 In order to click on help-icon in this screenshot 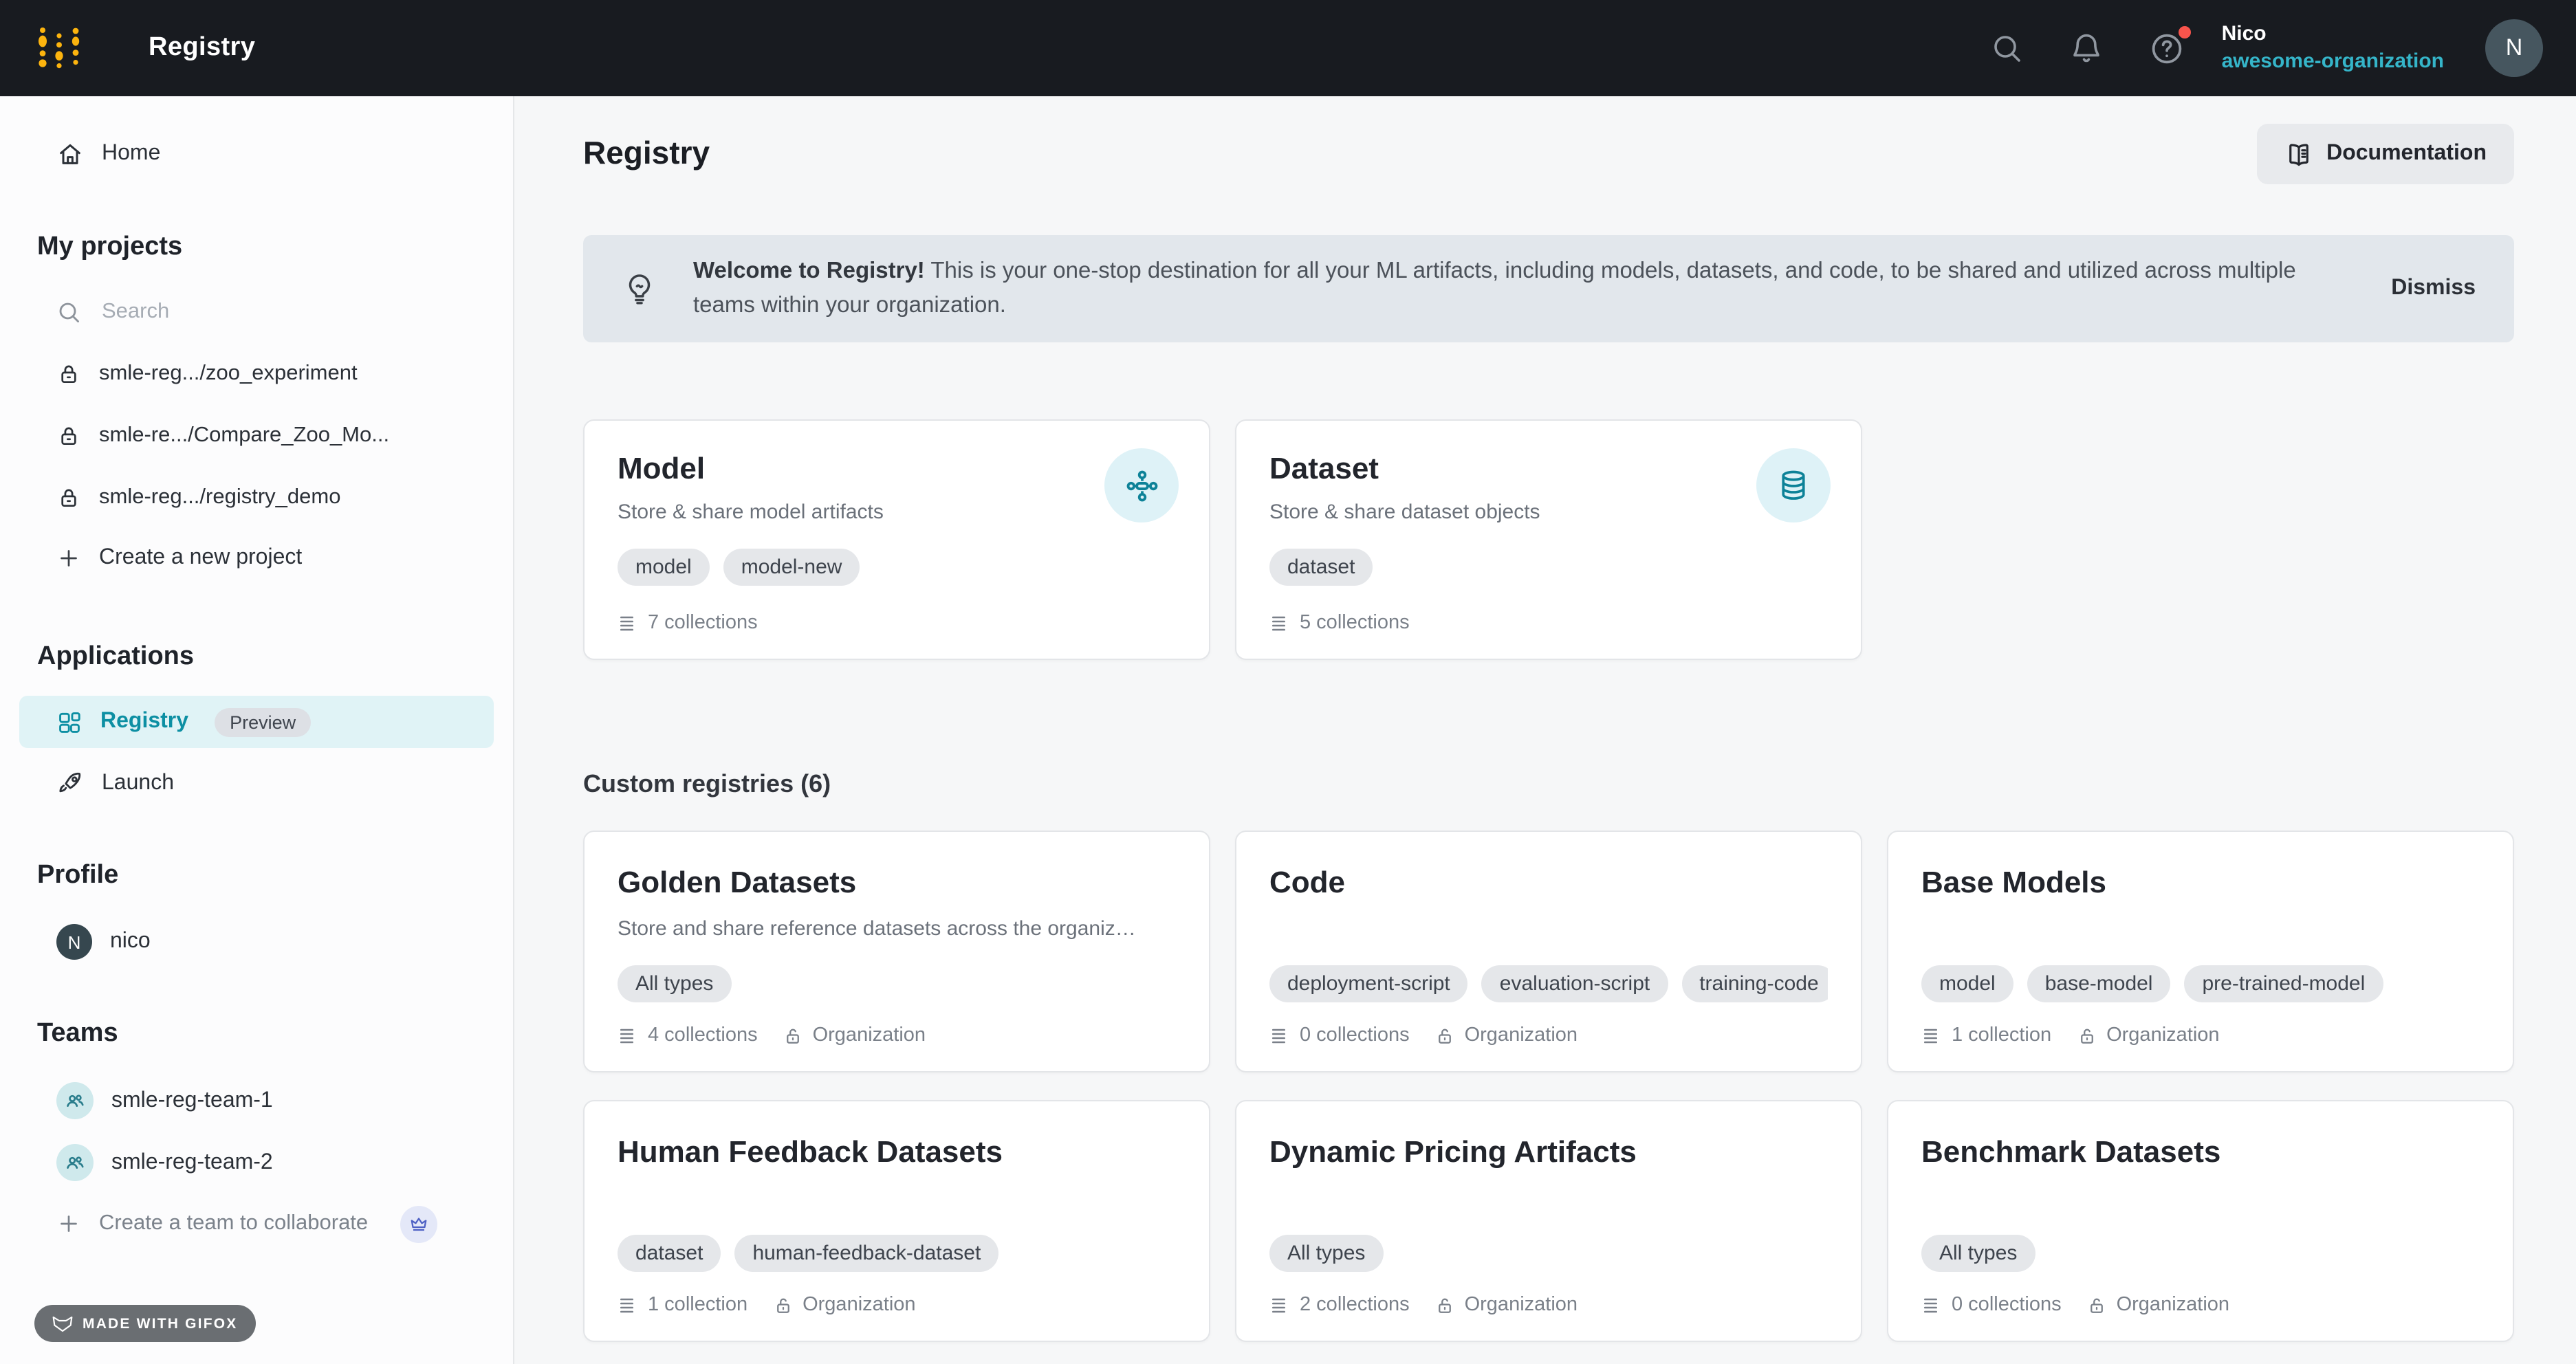, I will do `click(2166, 48)`.